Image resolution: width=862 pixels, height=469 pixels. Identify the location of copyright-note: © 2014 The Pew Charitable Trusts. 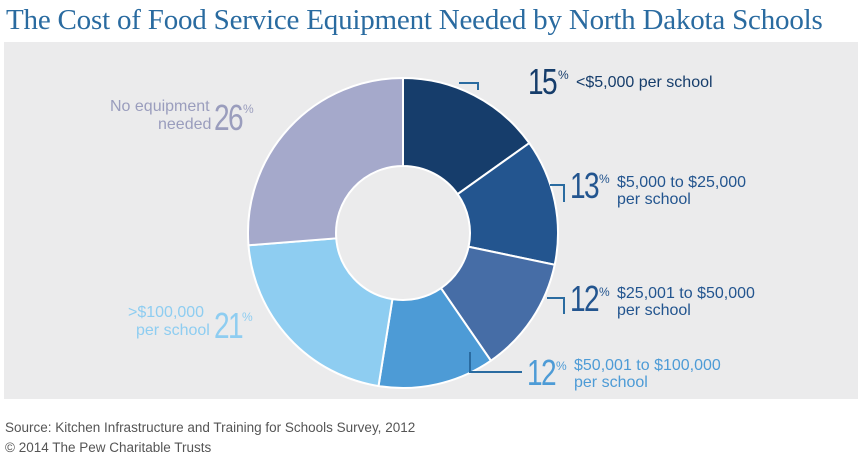
(108, 447).